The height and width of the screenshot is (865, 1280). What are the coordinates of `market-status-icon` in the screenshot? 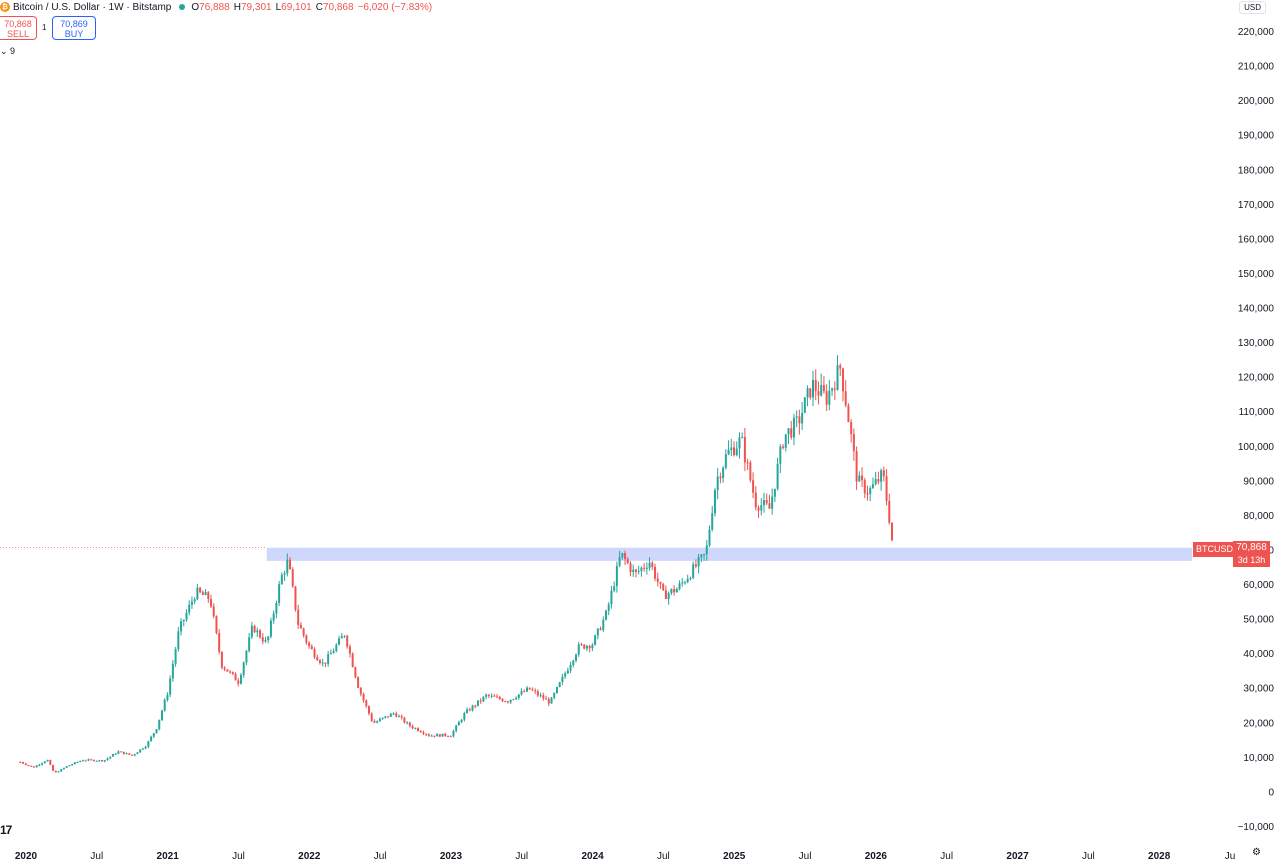 It's located at (182, 7).